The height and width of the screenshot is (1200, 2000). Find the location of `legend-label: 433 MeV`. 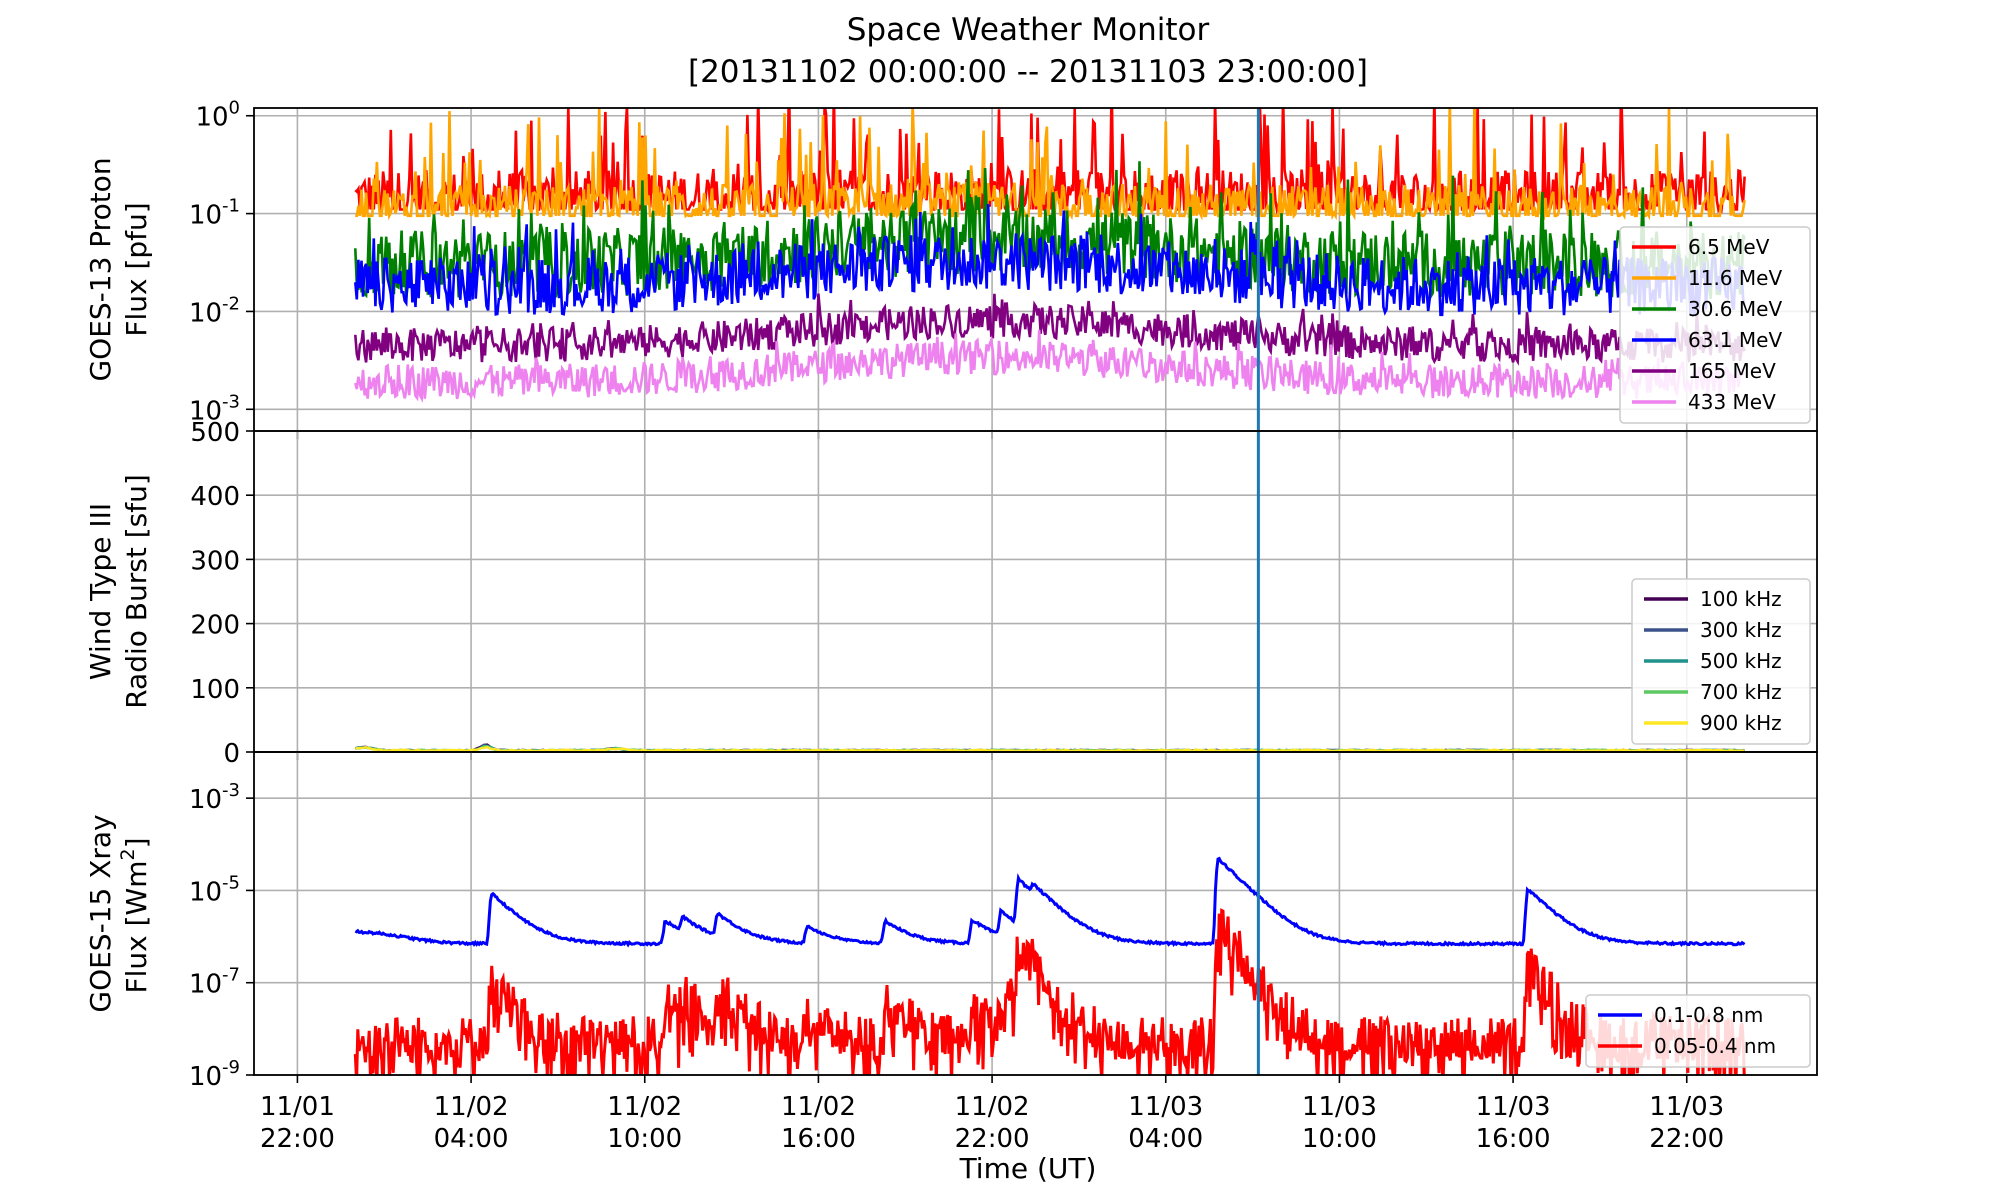

legend-label: 433 MeV is located at coordinates (1732, 402).